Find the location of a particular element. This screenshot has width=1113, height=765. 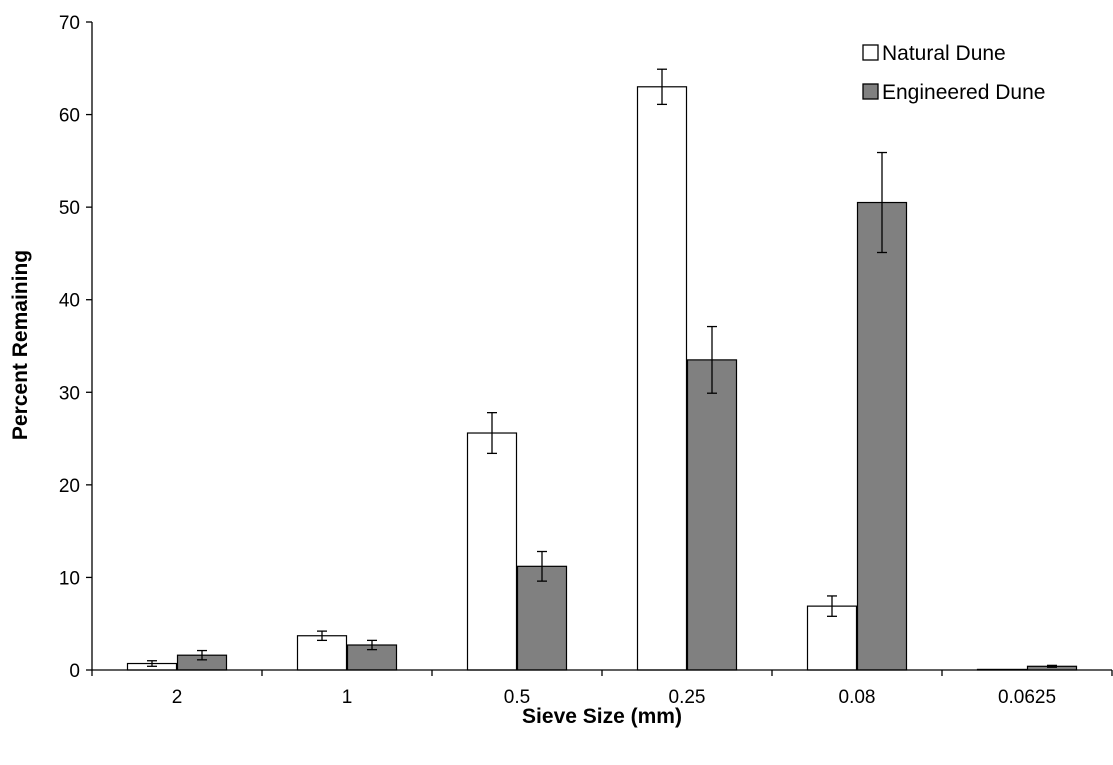

x-tick-labels: 2 1 0.5 0.25 0.08 0.0625 is located at coordinates (614, 697).